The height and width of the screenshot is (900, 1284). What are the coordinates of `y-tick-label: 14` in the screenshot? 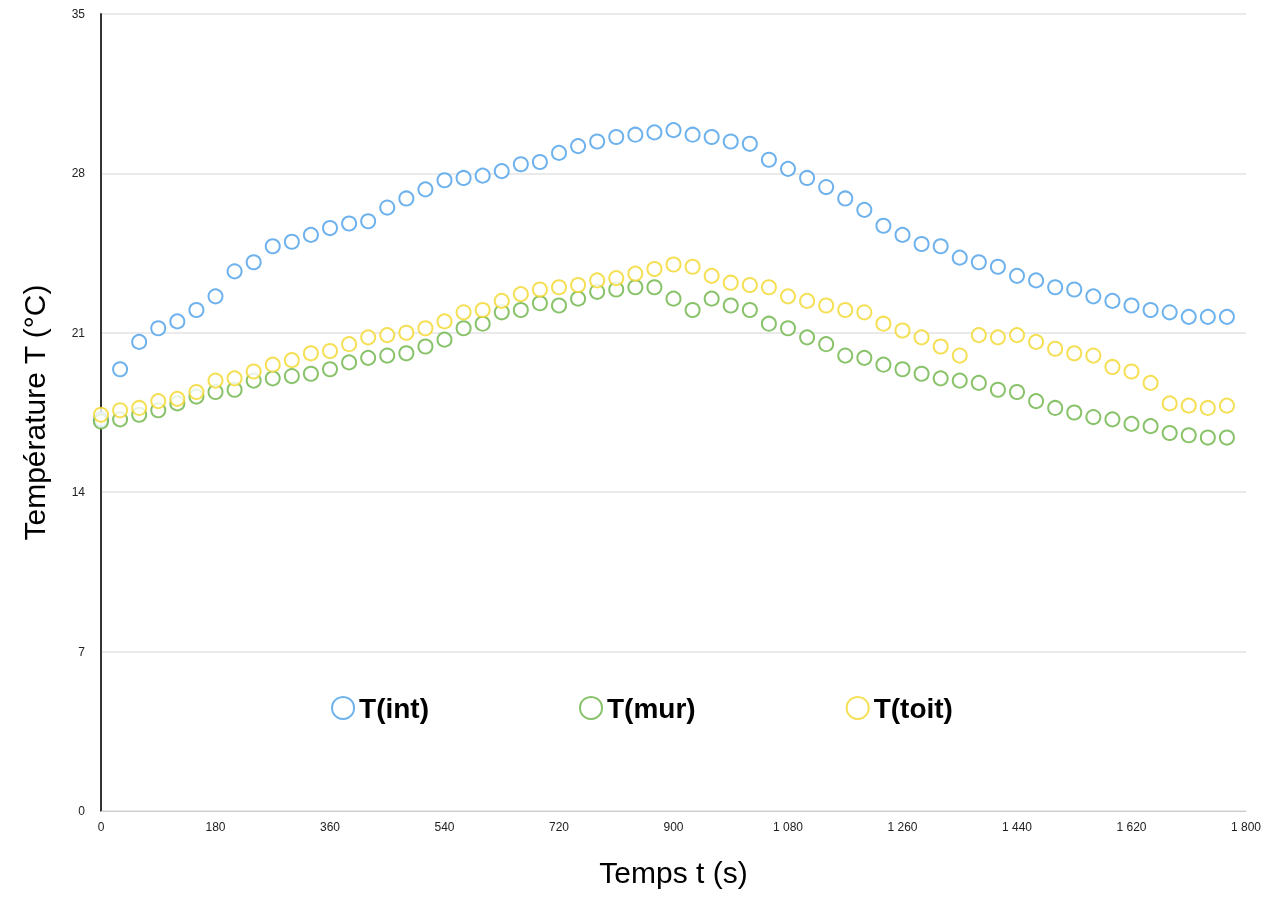 It's located at (78, 492).